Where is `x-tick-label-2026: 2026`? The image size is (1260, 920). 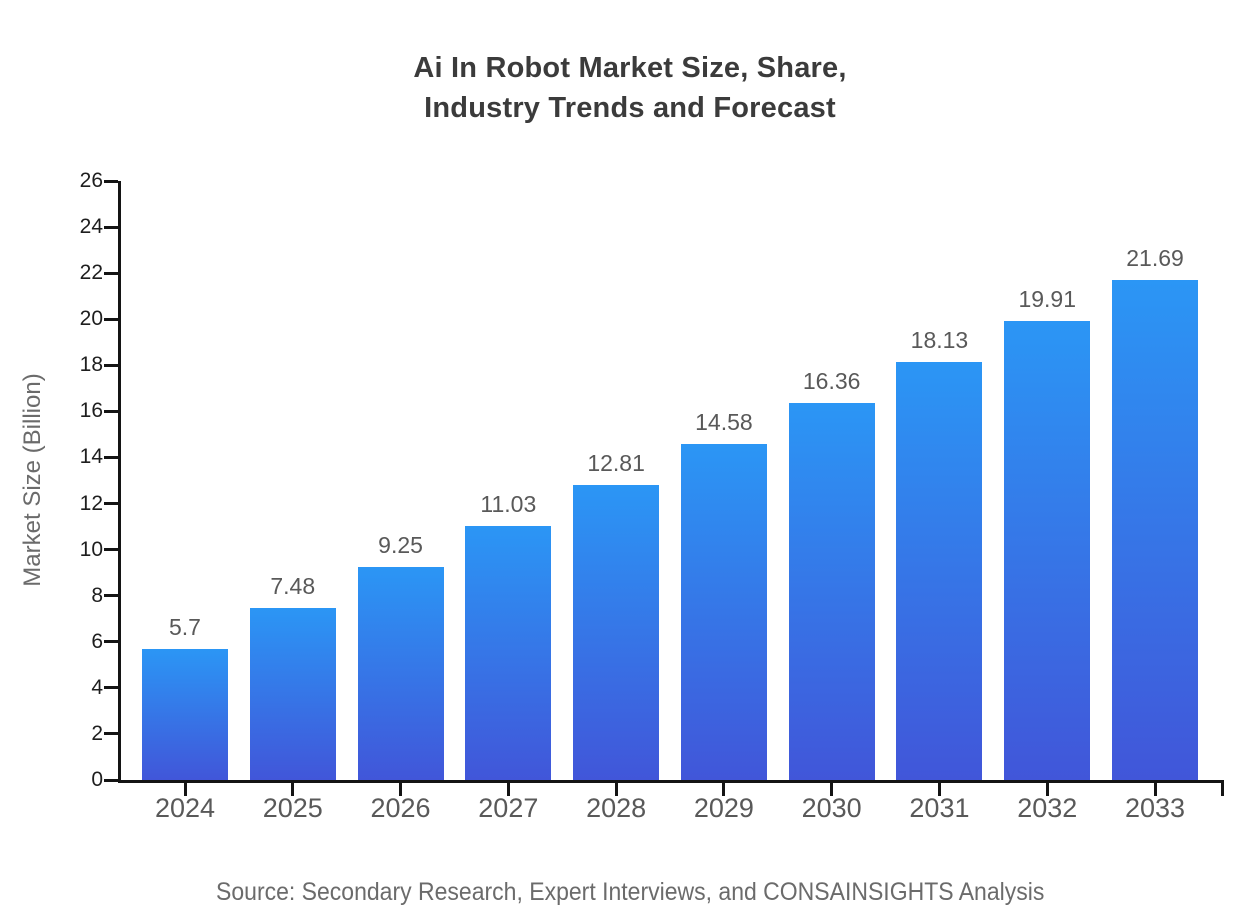 x-tick-label-2026: 2026 is located at coordinates (400, 808).